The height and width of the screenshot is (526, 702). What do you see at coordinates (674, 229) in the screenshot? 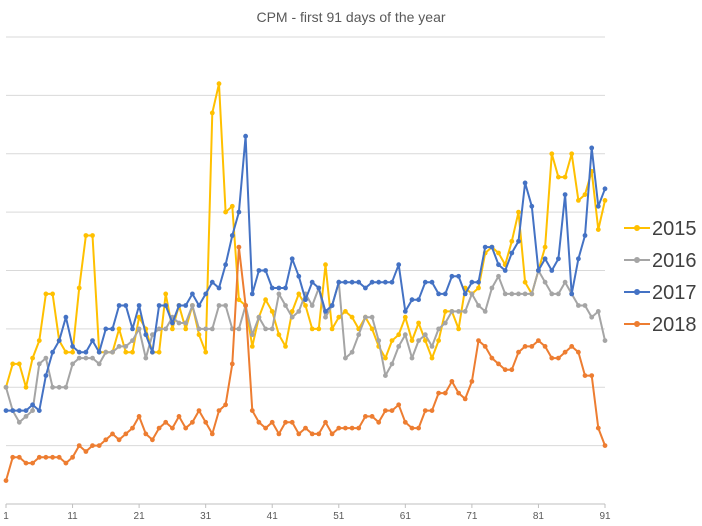
I see `legend-label: 2015` at bounding box center [674, 229].